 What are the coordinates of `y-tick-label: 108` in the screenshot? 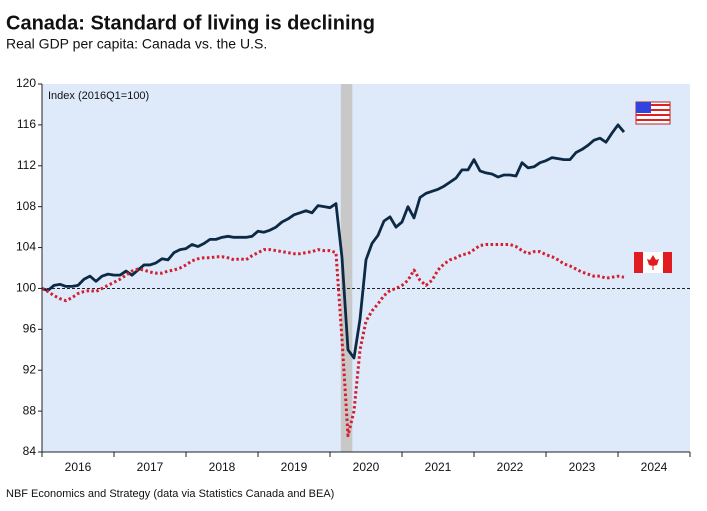 It's located at (26, 206).